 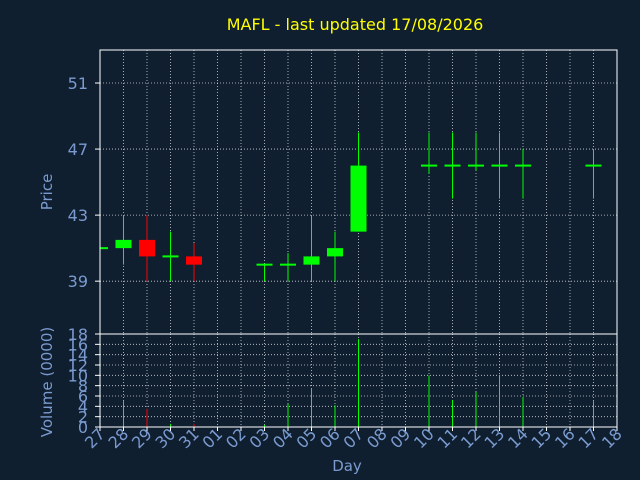 I want to click on volume-tick-label: 4, so click(x=83, y=406).